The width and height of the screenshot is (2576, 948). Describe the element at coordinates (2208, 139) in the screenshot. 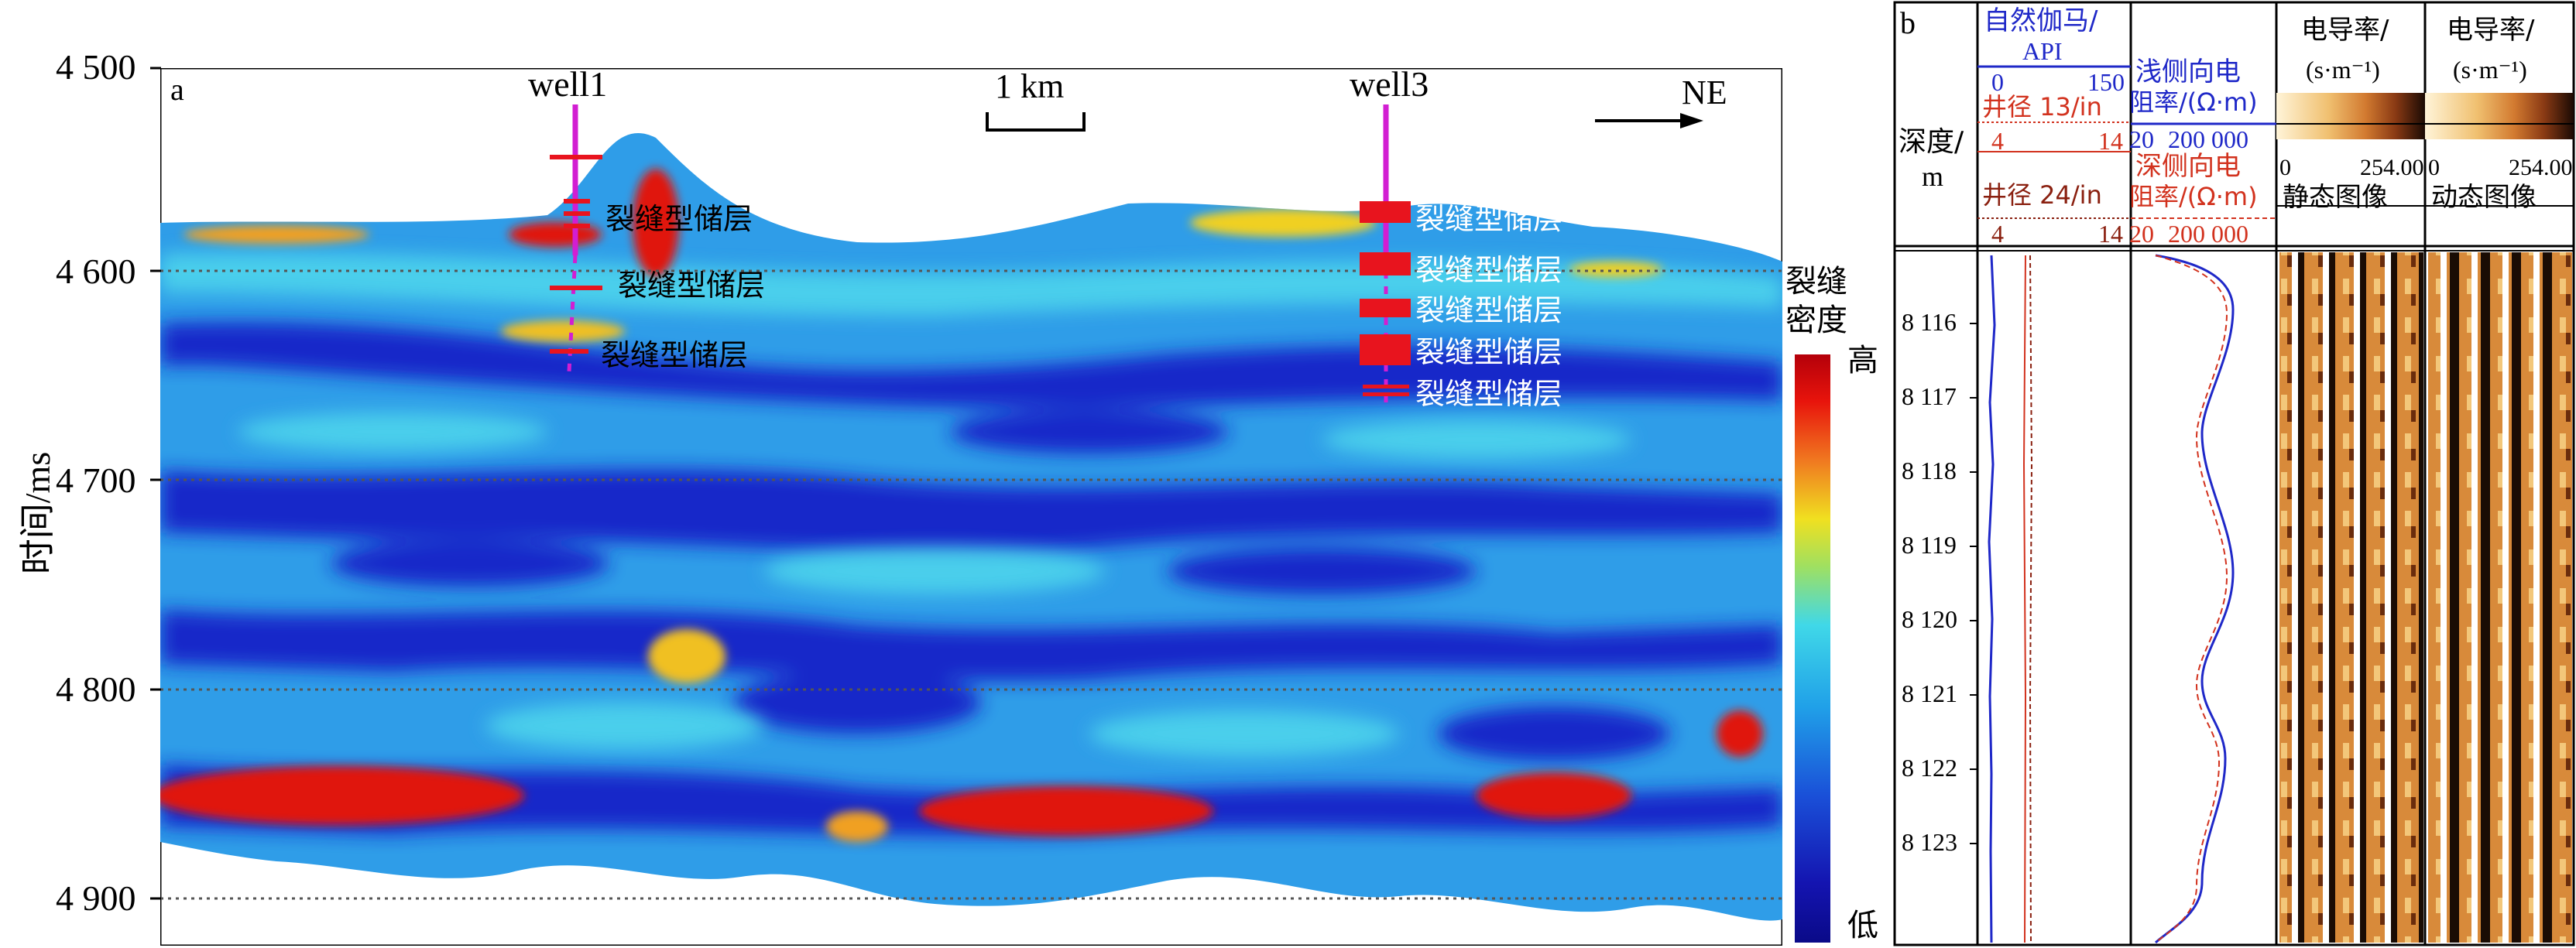

I see `lls-max: 200 000` at that location.